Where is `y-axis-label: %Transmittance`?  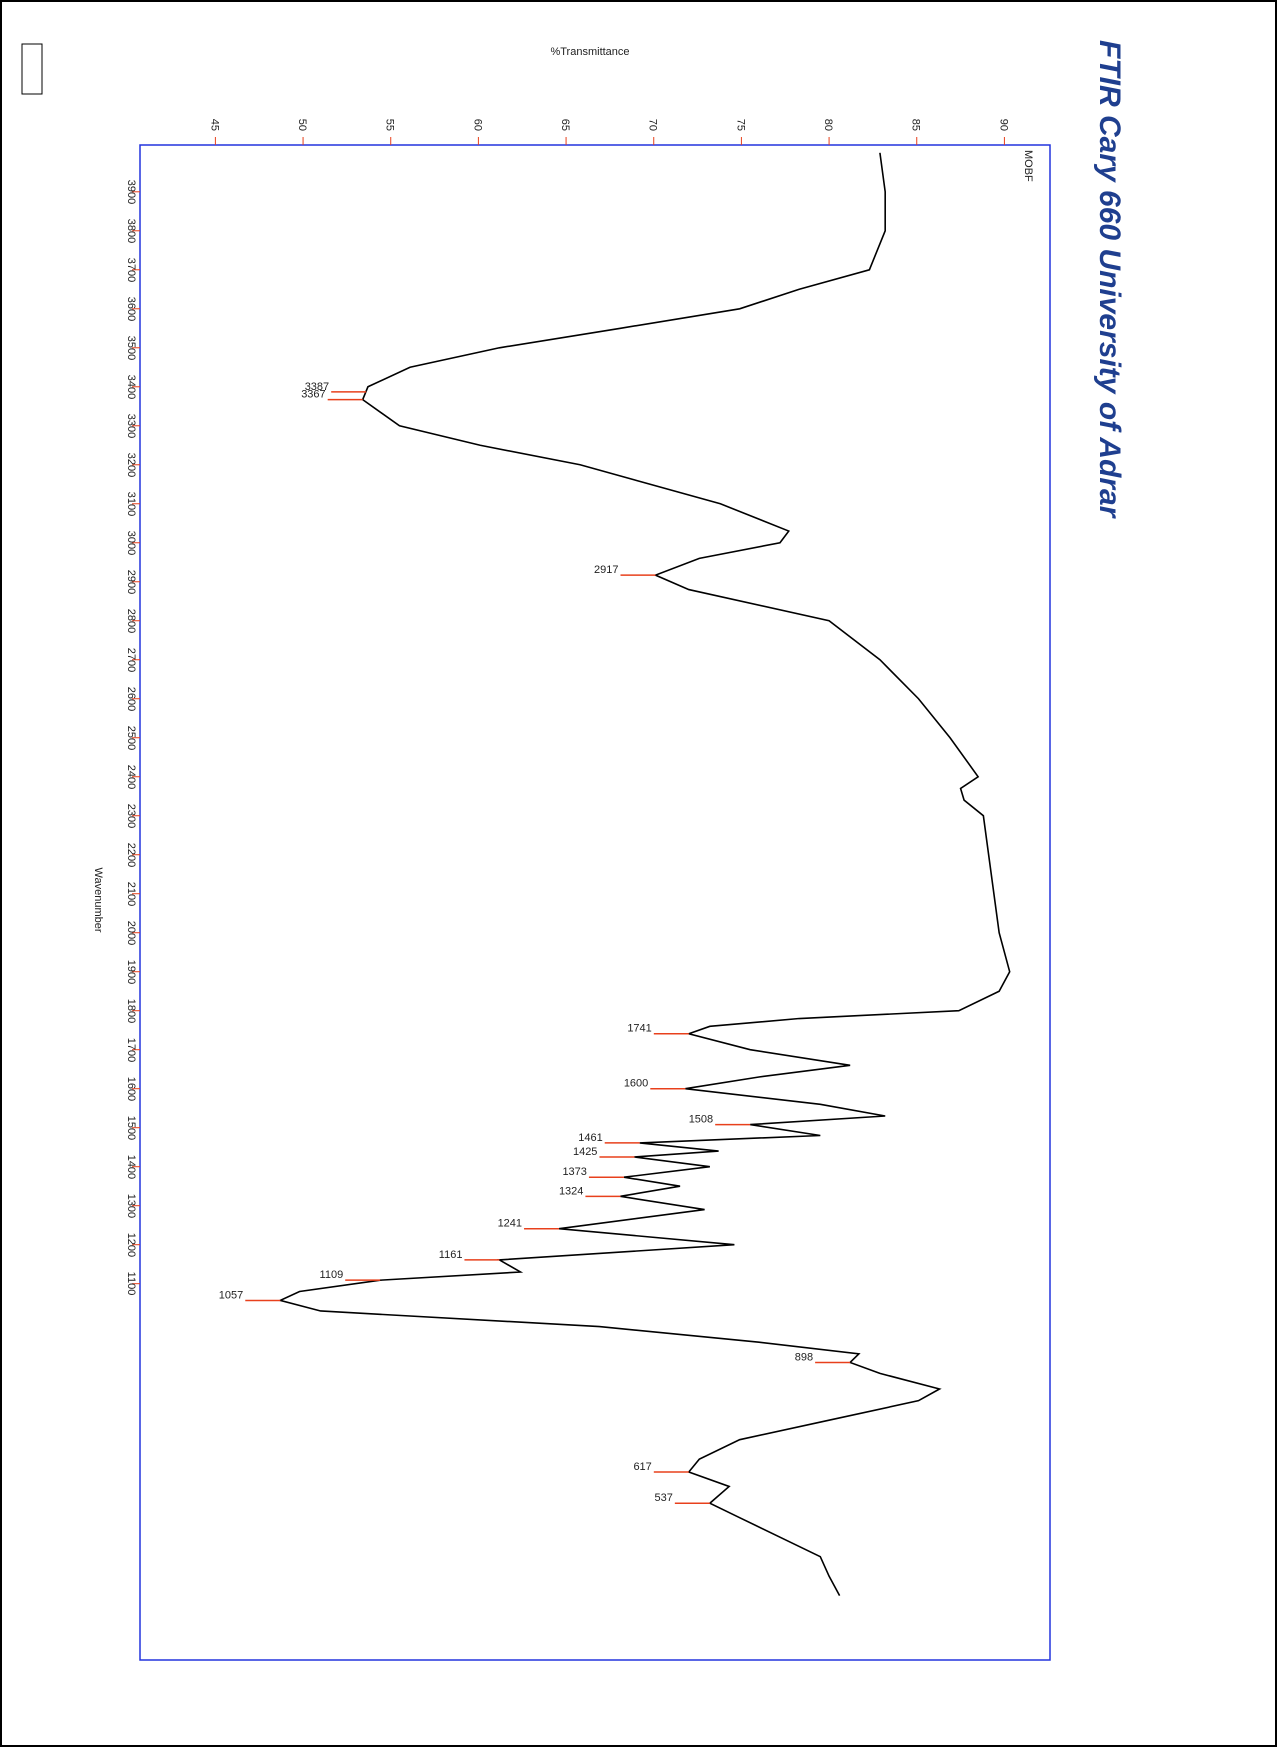 y-axis-label: %Transmittance is located at coordinates (589, 52).